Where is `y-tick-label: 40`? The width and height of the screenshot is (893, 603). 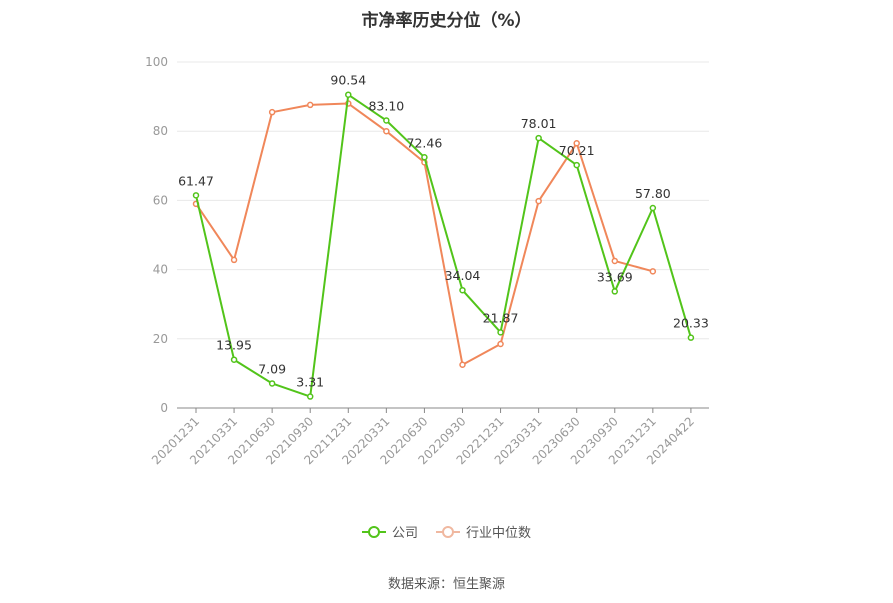
y-tick-label: 40 is located at coordinates (160, 270).